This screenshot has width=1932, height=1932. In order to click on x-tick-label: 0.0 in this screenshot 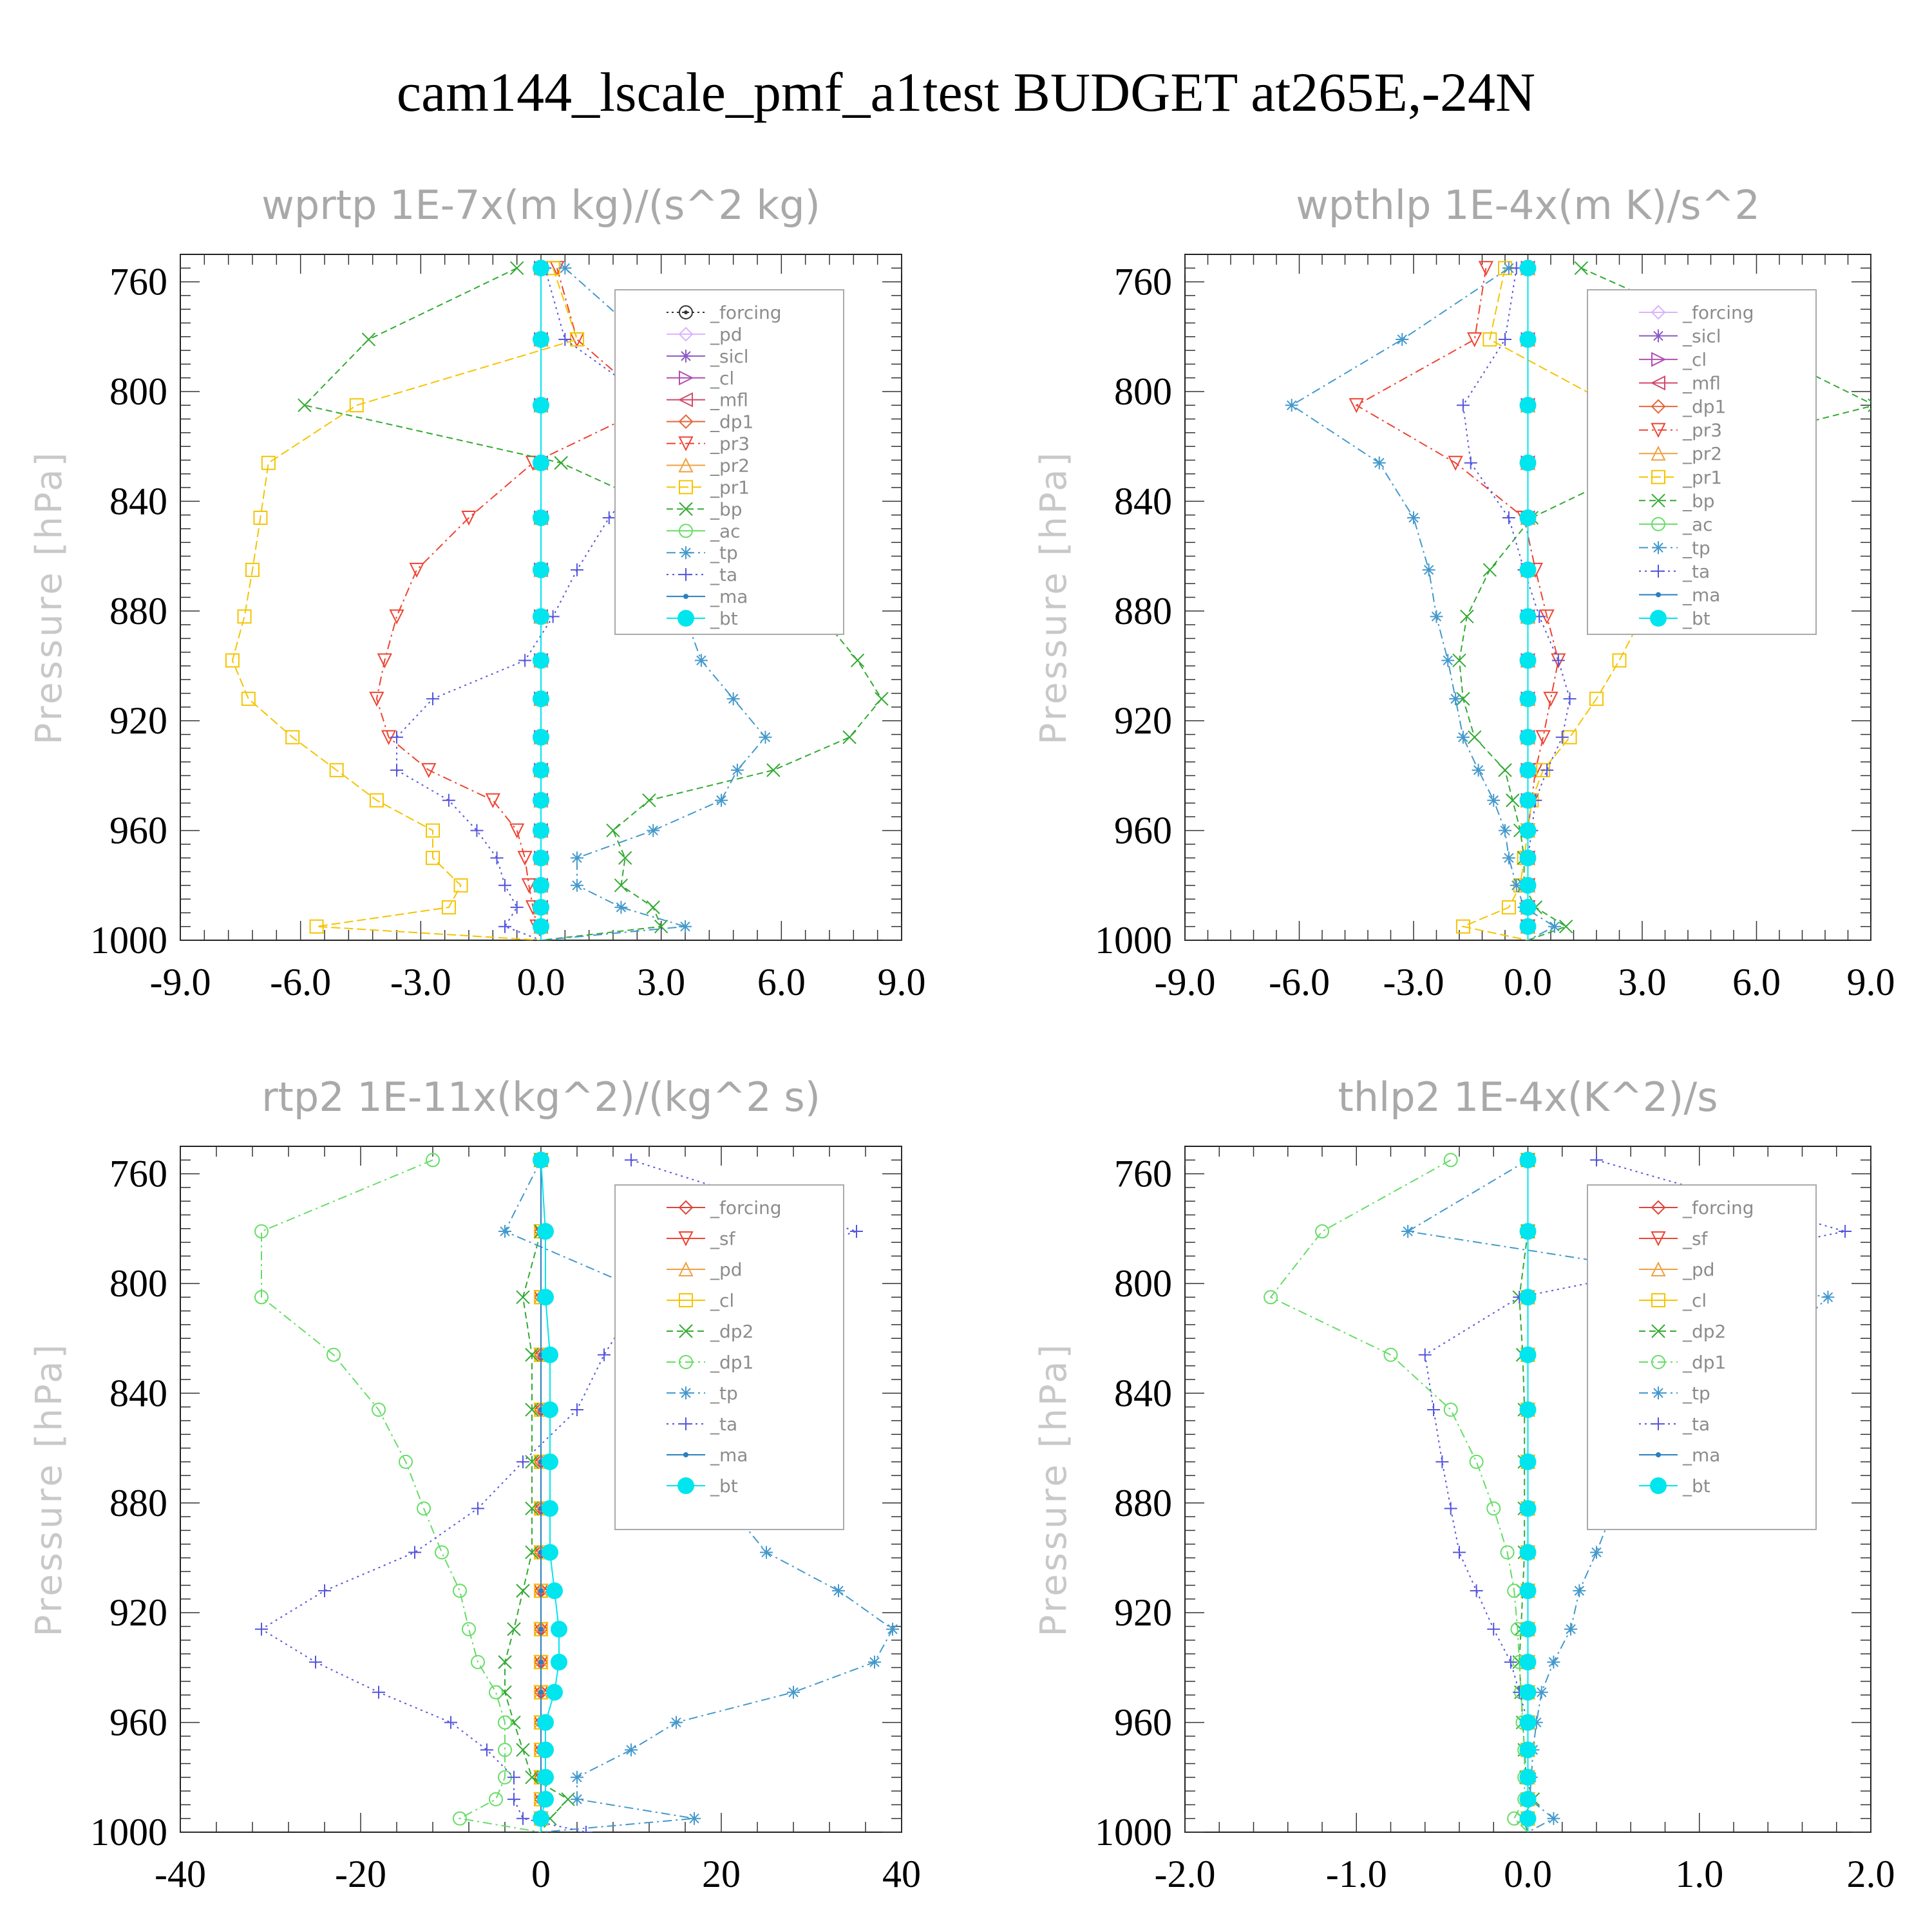, I will do `click(541, 982)`.